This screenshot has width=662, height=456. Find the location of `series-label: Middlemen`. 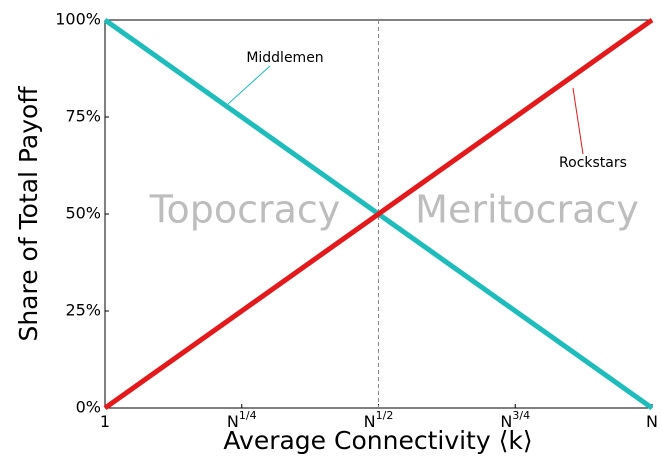

series-label: Middlemen is located at coordinates (284, 58).